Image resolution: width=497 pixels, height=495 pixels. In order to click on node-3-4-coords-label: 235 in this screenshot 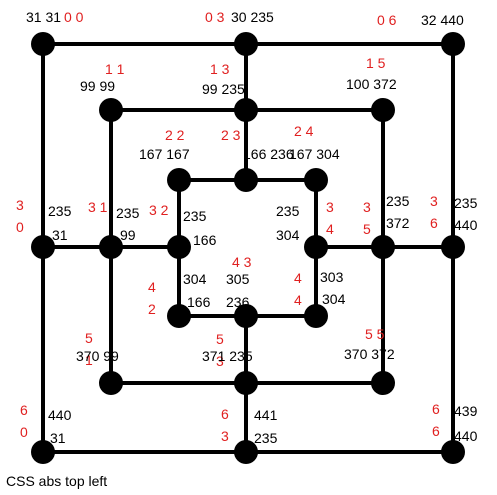, I will do `click(288, 211)`.